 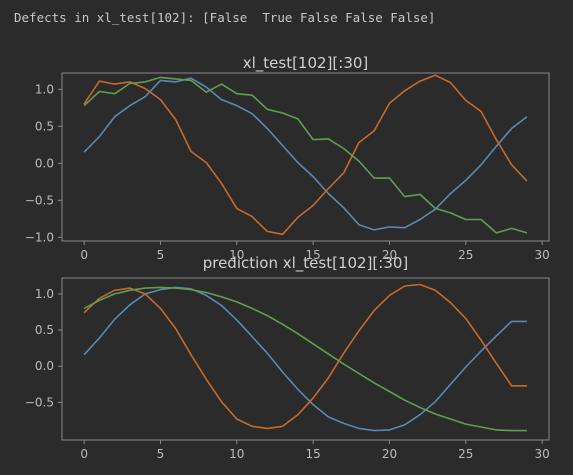 What do you see at coordinates (84, 255) in the screenshot?
I see `top-x-tick-label: 0` at bounding box center [84, 255].